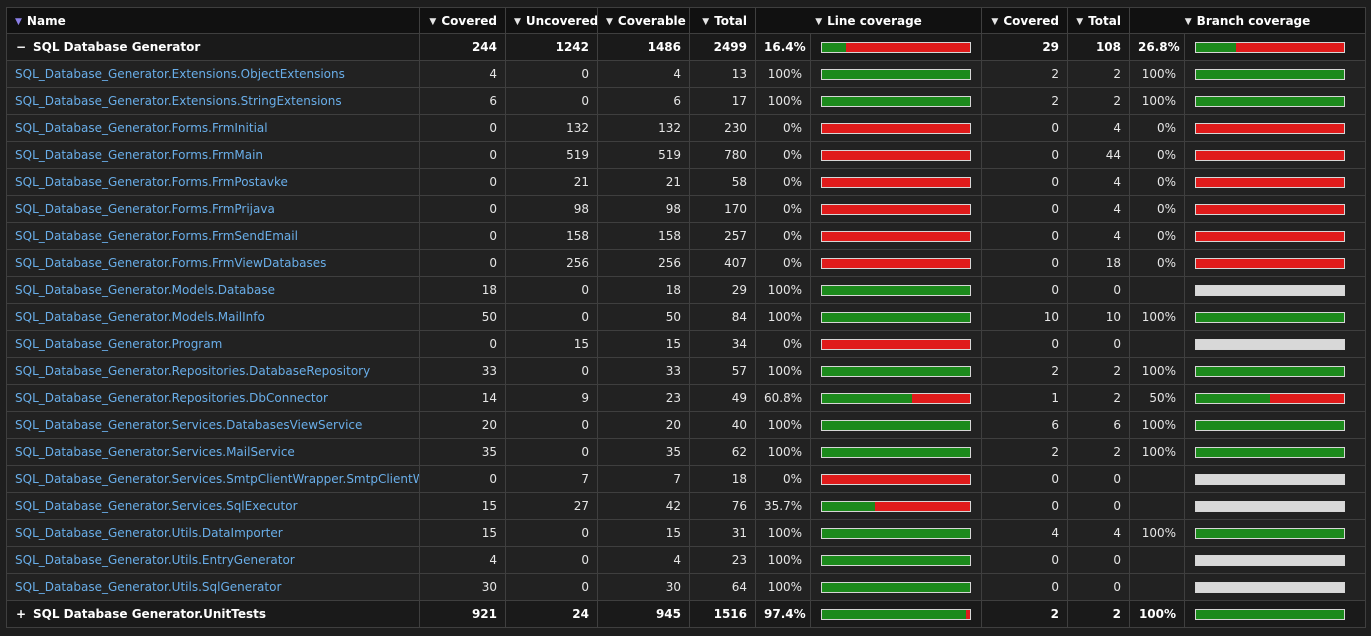 The image size is (1371, 636). I want to click on total-lines: 780, so click(722, 155).